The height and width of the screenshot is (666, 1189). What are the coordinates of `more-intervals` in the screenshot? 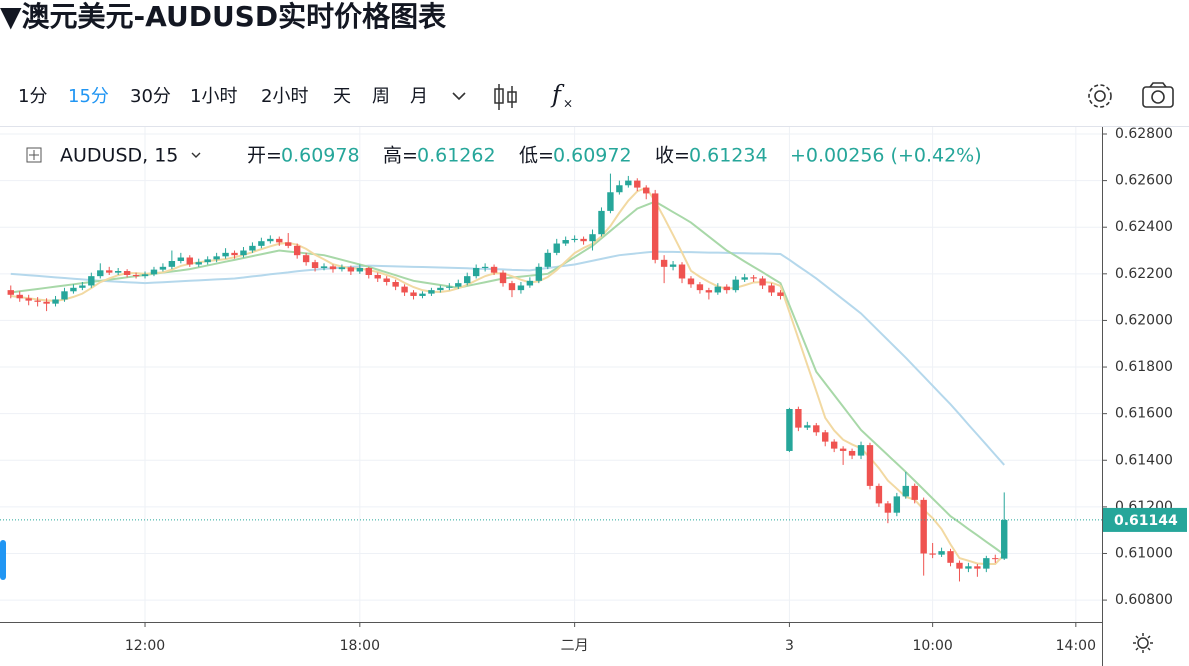 It's located at (459, 96).